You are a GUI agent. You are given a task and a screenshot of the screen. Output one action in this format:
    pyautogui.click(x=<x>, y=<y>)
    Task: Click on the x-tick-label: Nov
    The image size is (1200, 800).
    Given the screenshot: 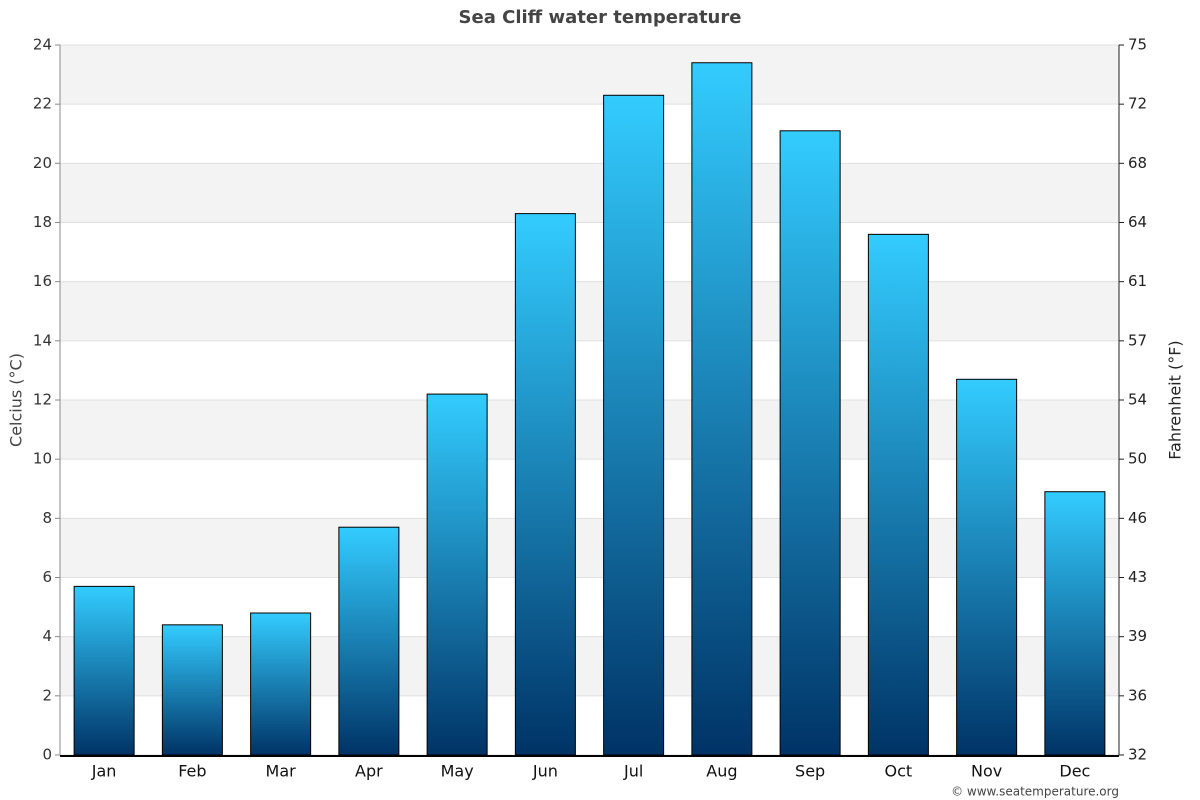 What is the action you would take?
    pyautogui.click(x=986, y=771)
    